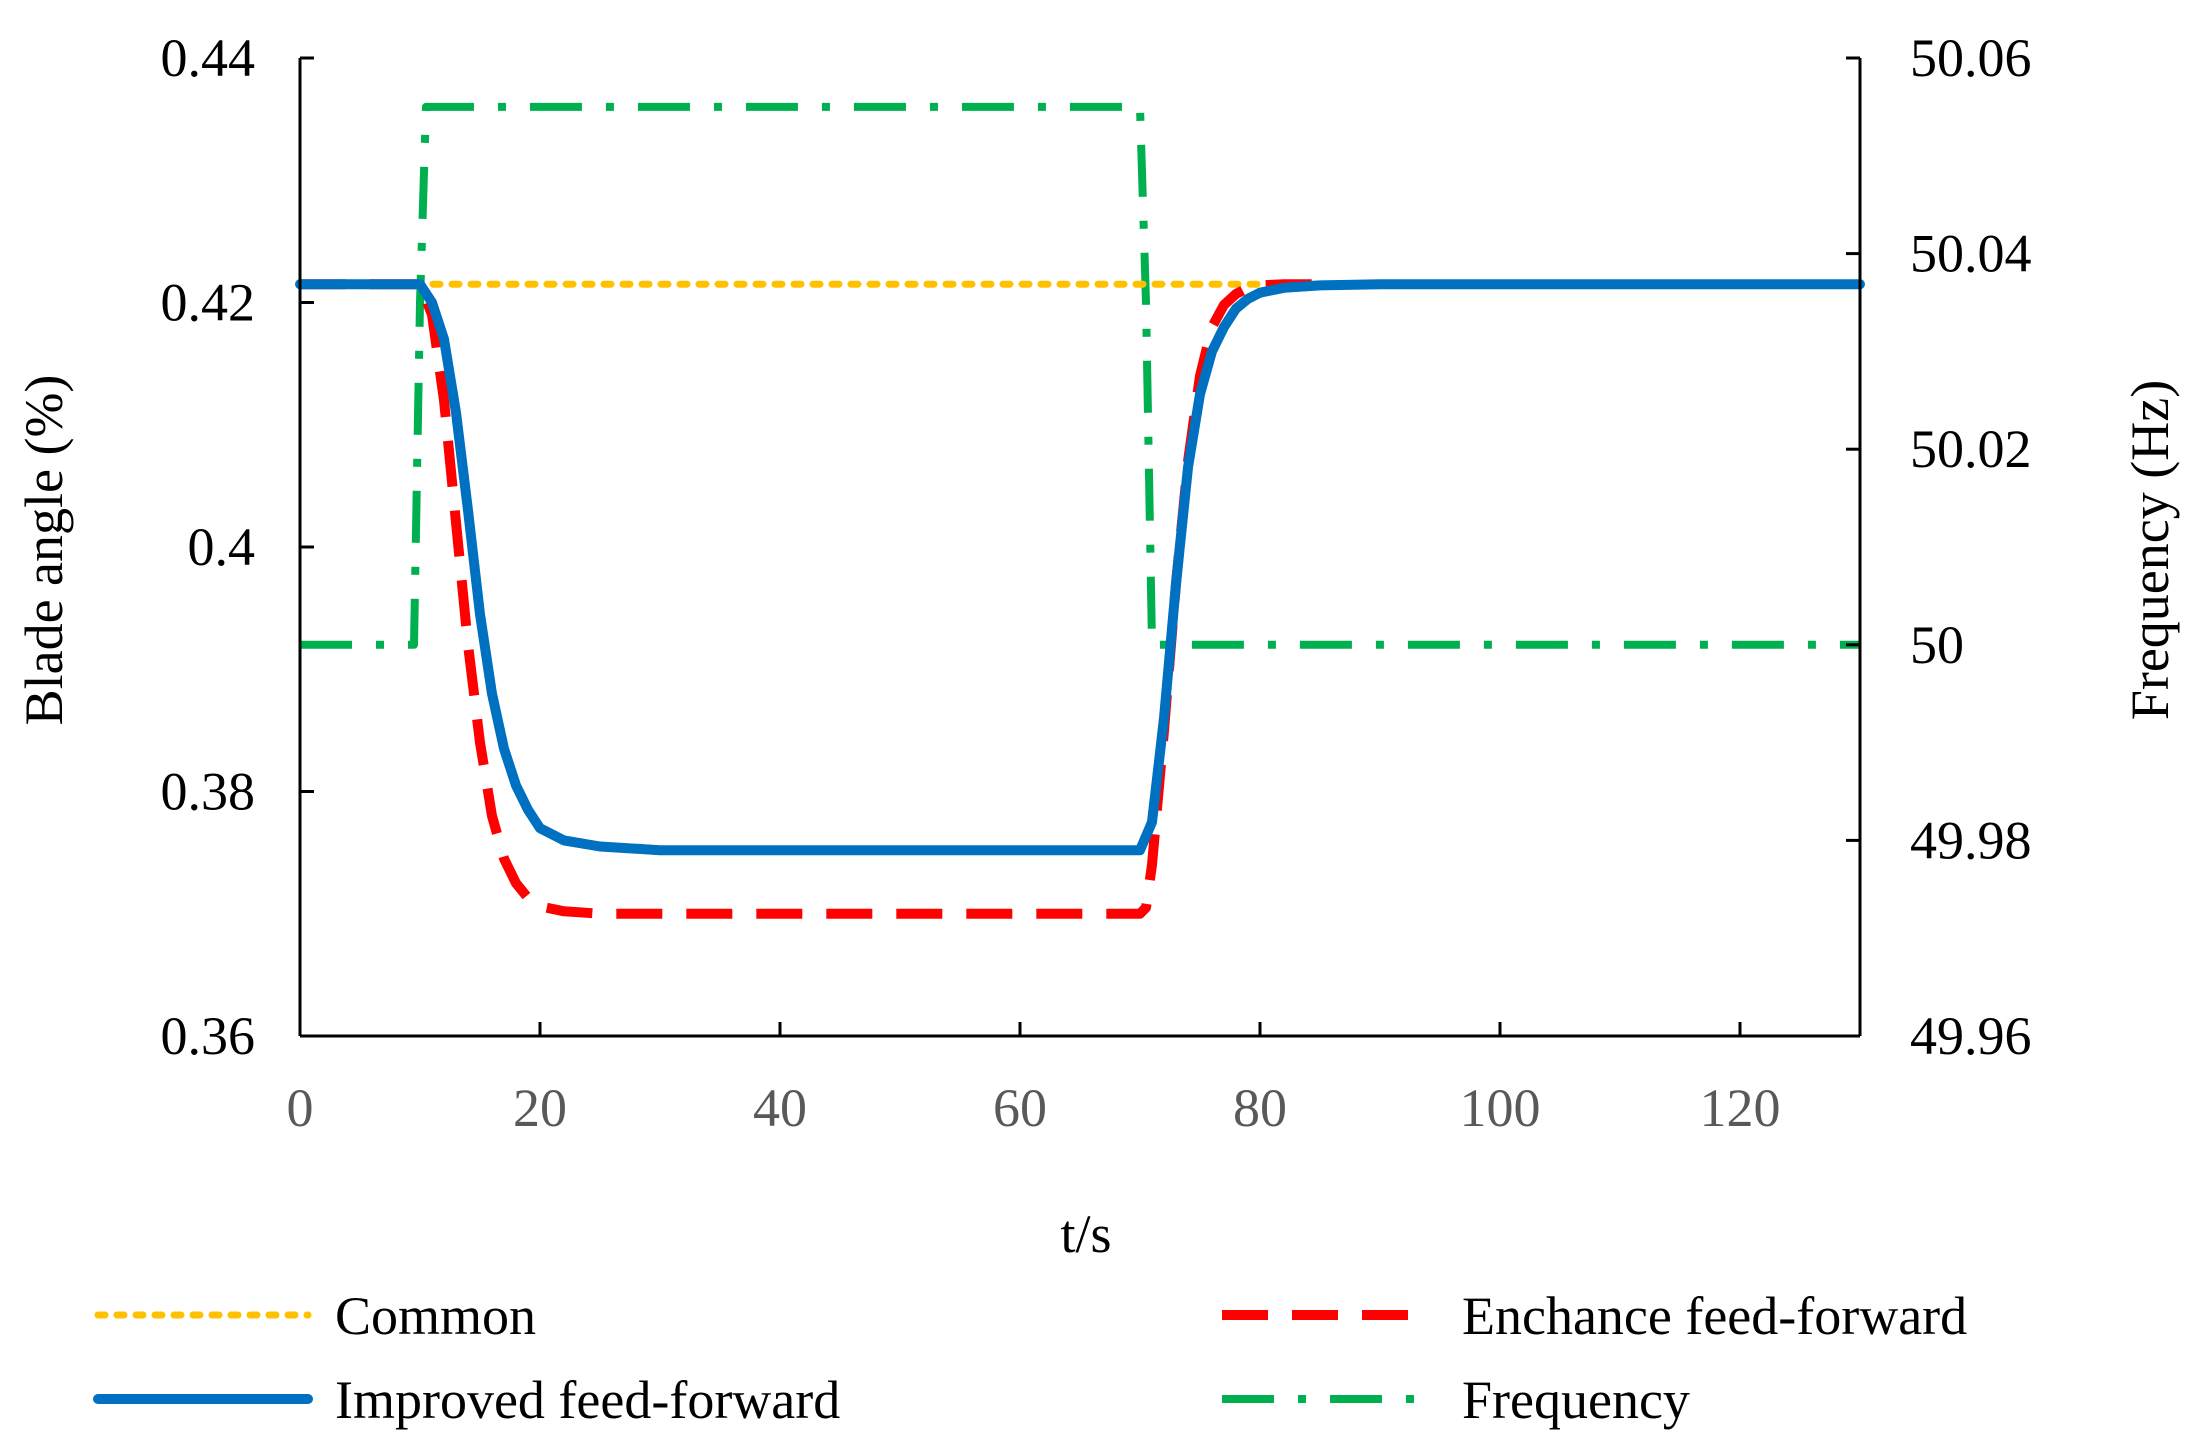 The image size is (2200, 1451). Describe the element at coordinates (1937, 645) in the screenshot. I see `right-y-tick-label: 50` at that location.